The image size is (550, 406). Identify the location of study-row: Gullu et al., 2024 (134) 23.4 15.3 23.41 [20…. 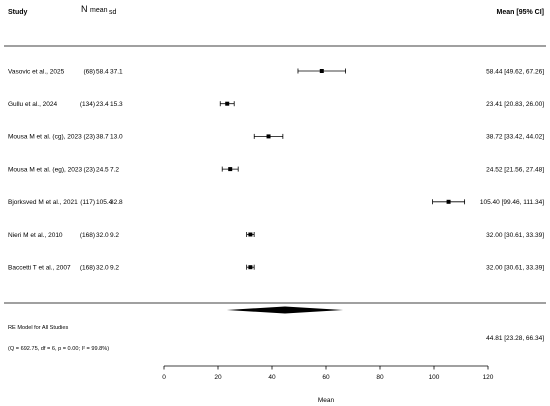
(276, 104).